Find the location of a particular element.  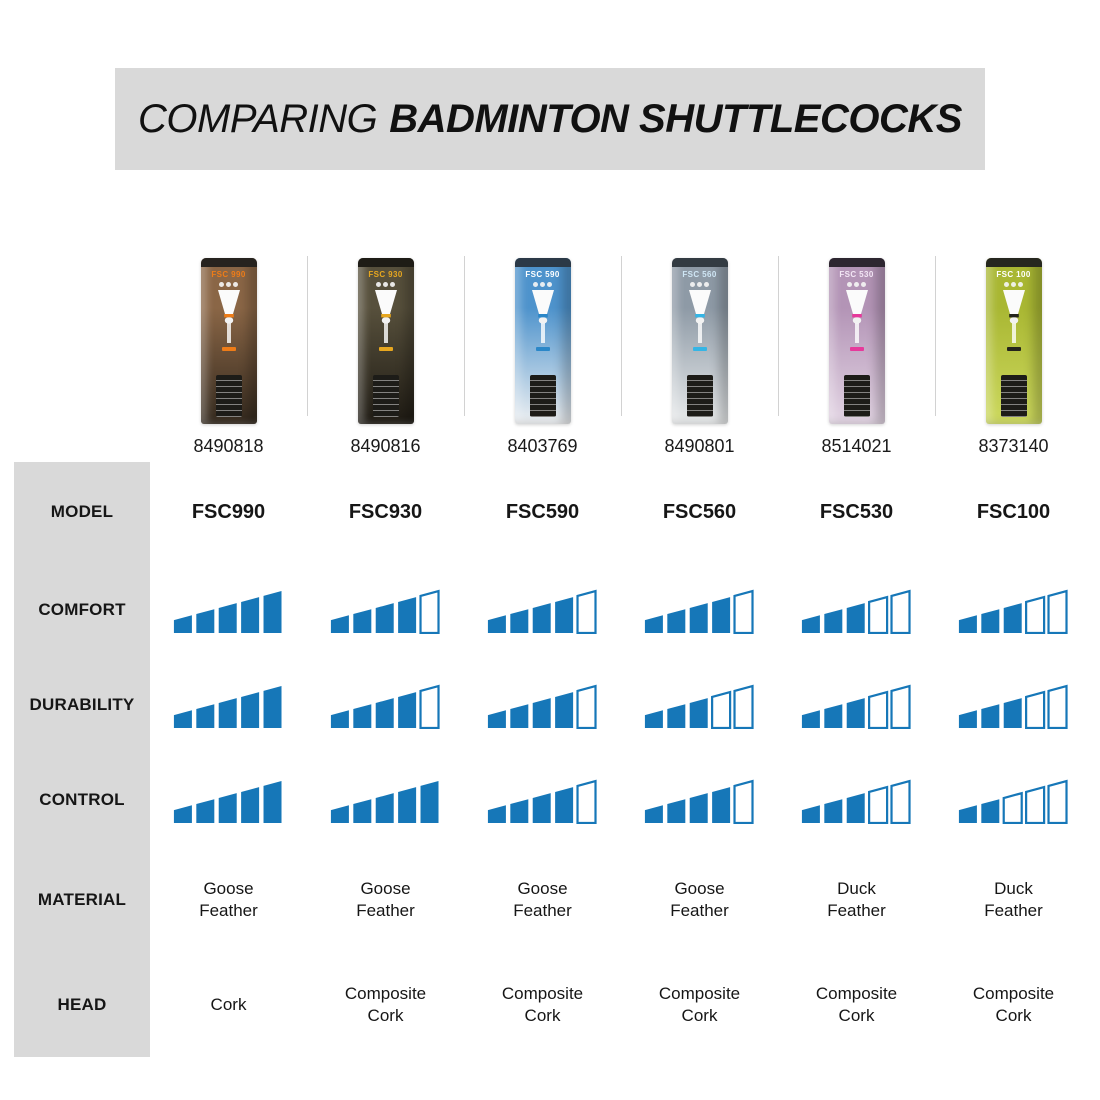

tube-pack-label: FSC 990 is located at coordinates (228, 274).